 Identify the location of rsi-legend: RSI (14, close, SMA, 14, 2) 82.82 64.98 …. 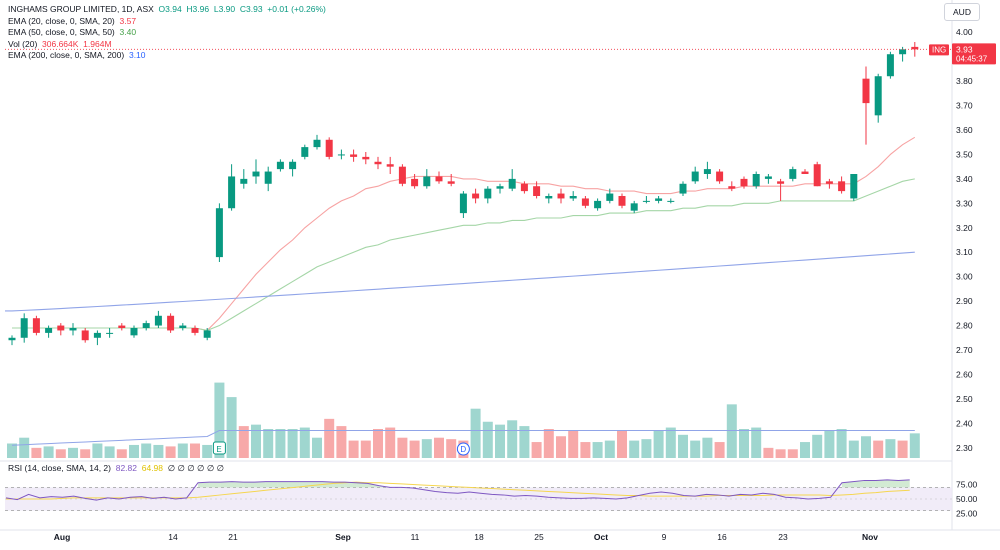
(116, 468).